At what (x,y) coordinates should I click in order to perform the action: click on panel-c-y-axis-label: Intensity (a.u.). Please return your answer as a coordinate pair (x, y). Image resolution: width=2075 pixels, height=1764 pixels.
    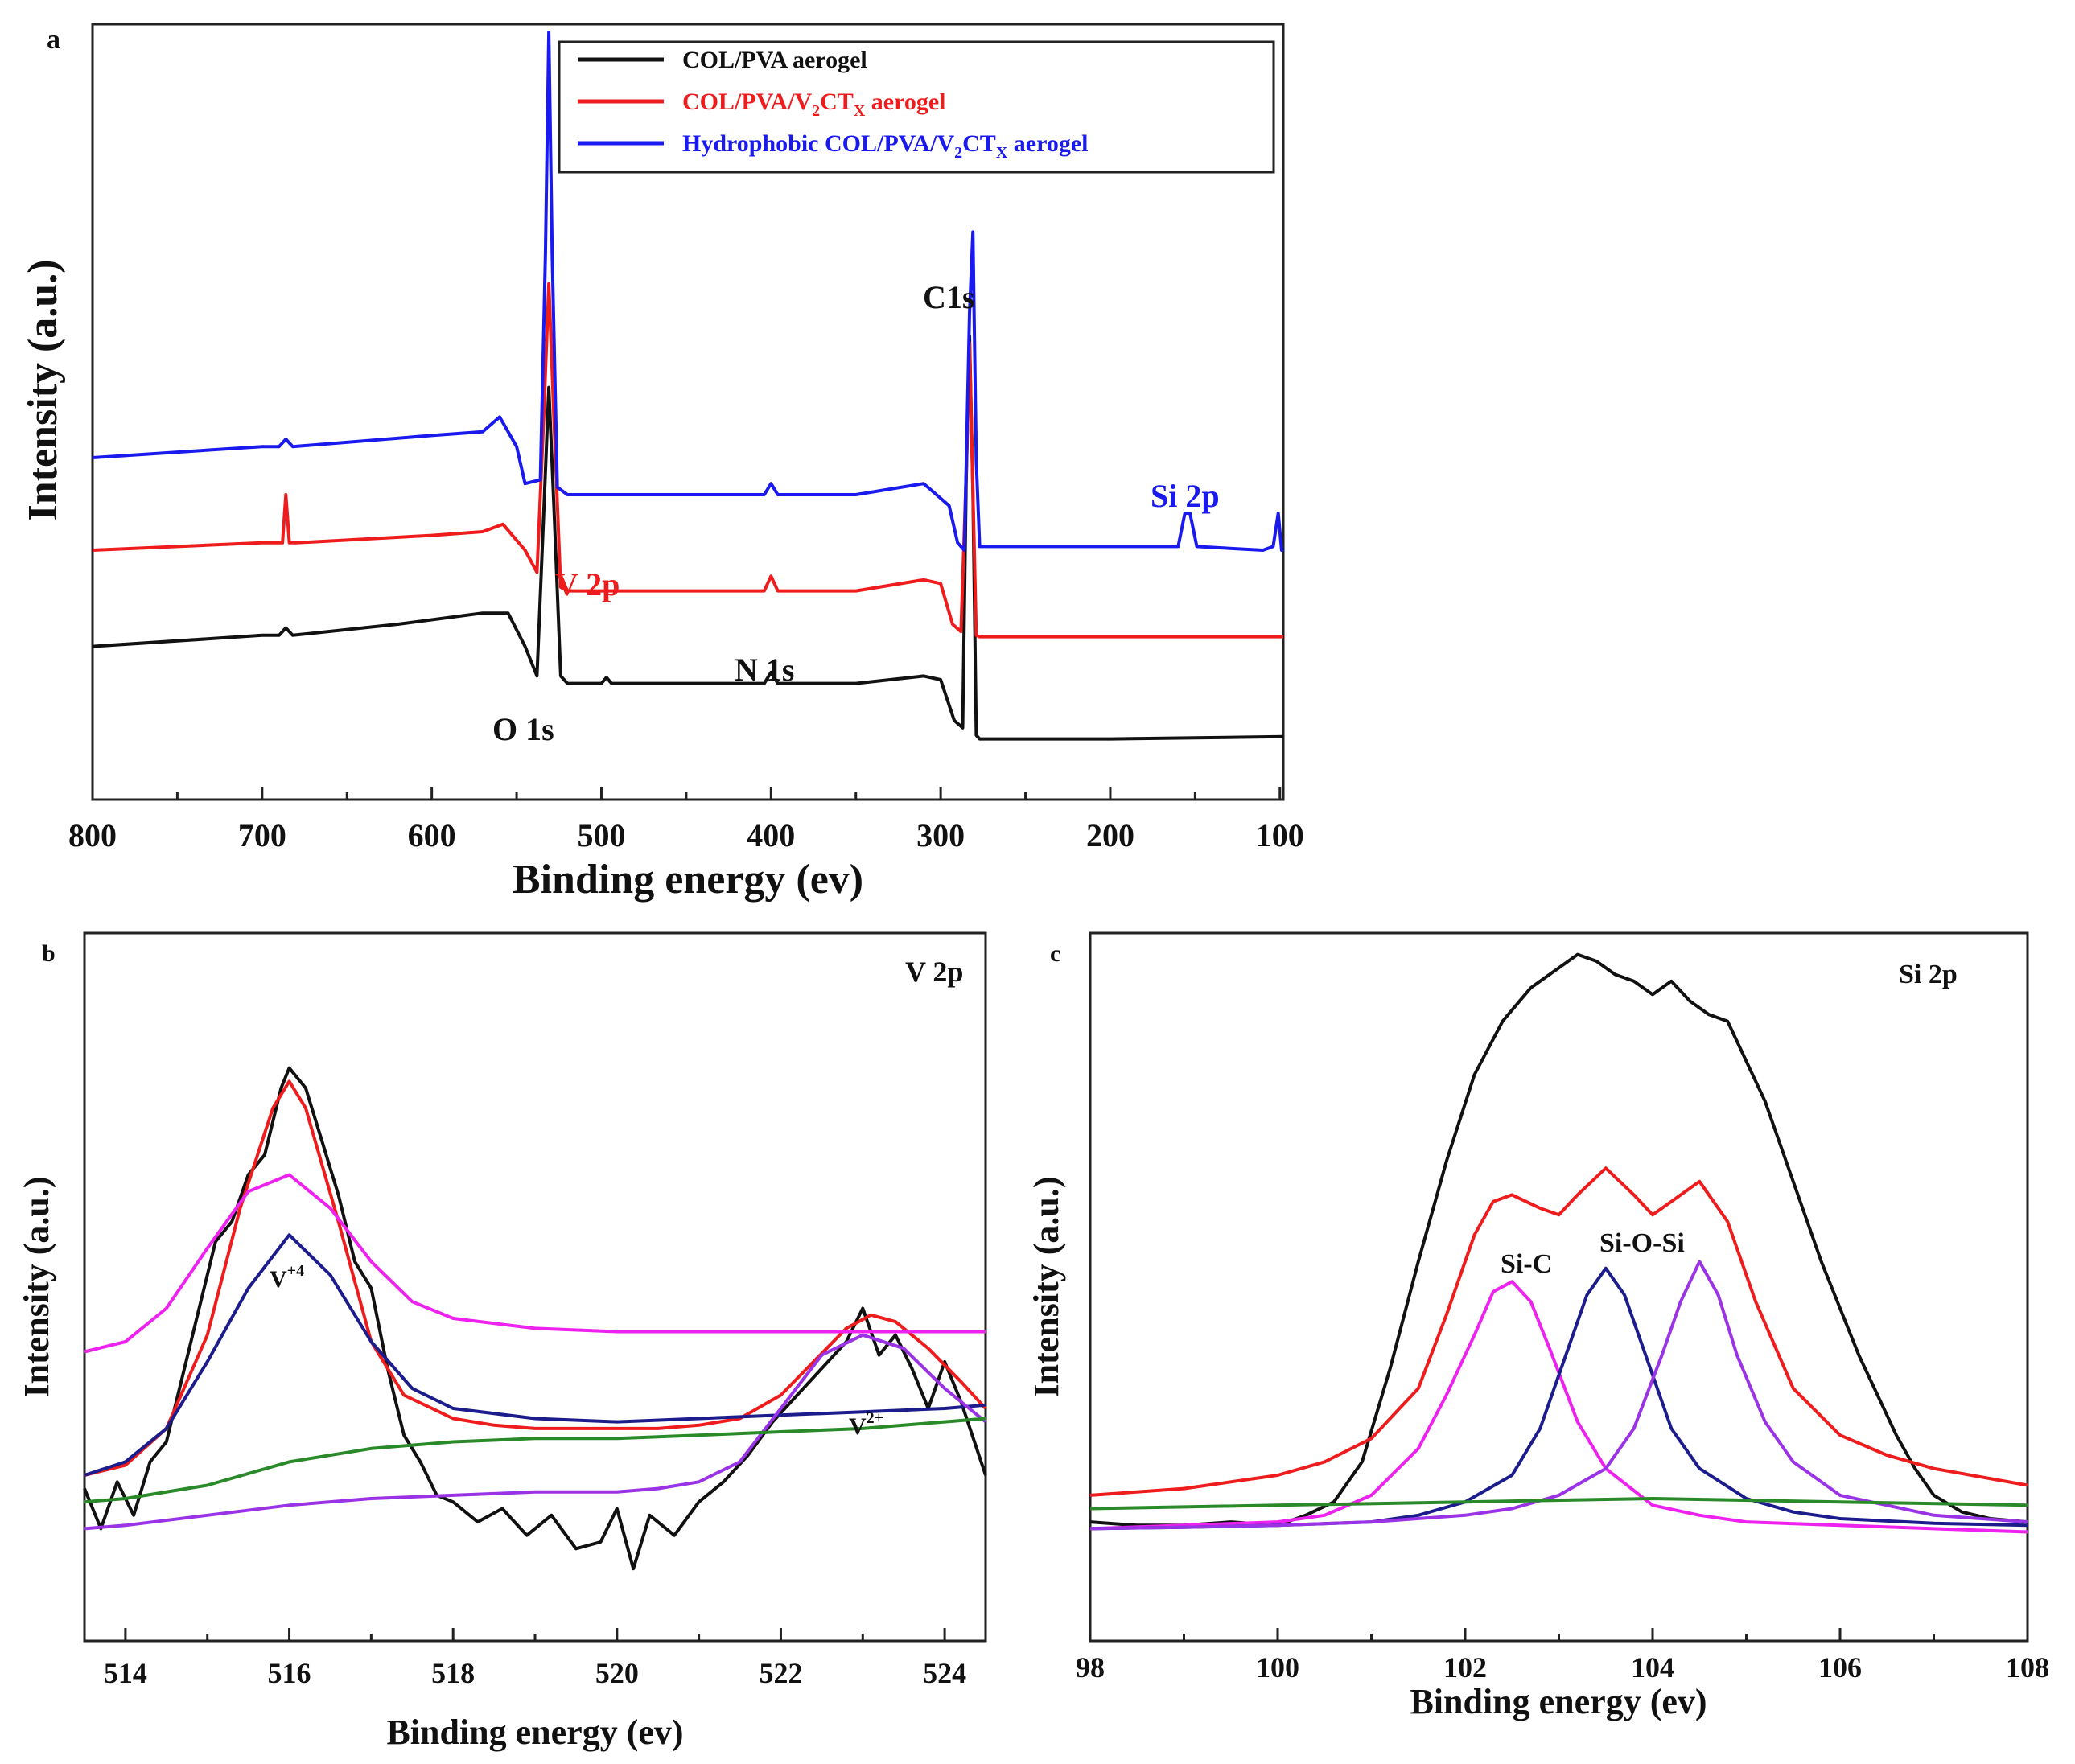
    Looking at the image, I should click on (1046, 1287).